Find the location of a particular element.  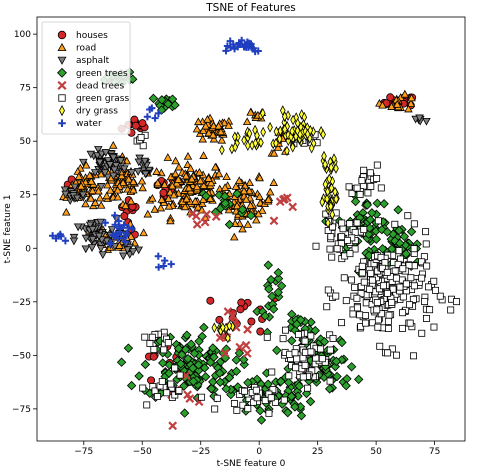

x-axis-ticks: −75 −50 −25 0 25 50 75 is located at coordinates (257, 449).